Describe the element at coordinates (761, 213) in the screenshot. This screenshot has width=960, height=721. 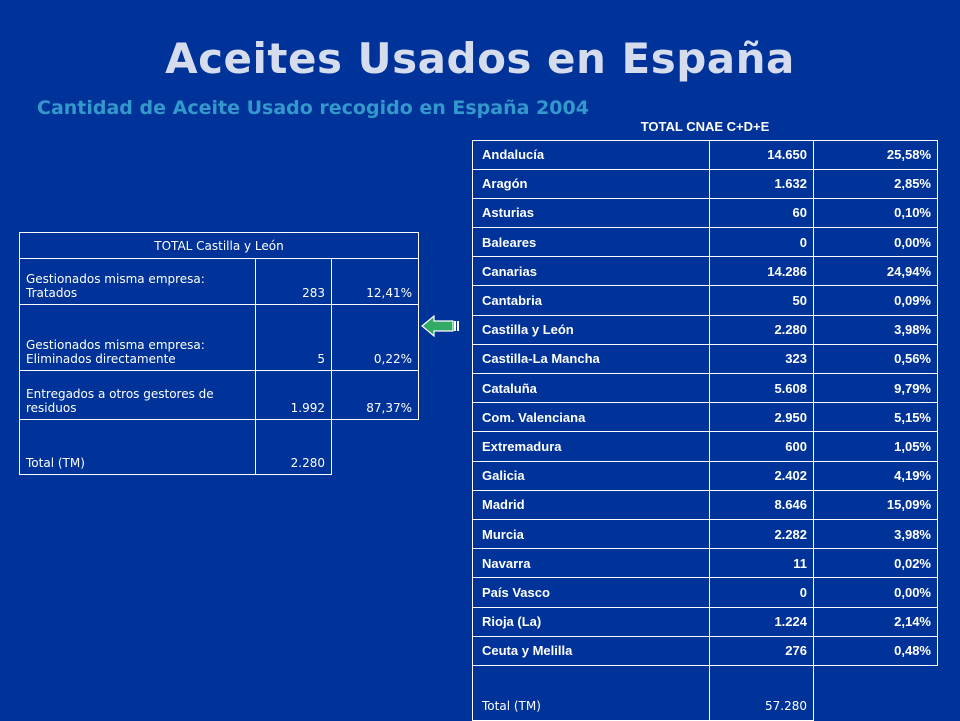
I see `region-value: 60` at that location.